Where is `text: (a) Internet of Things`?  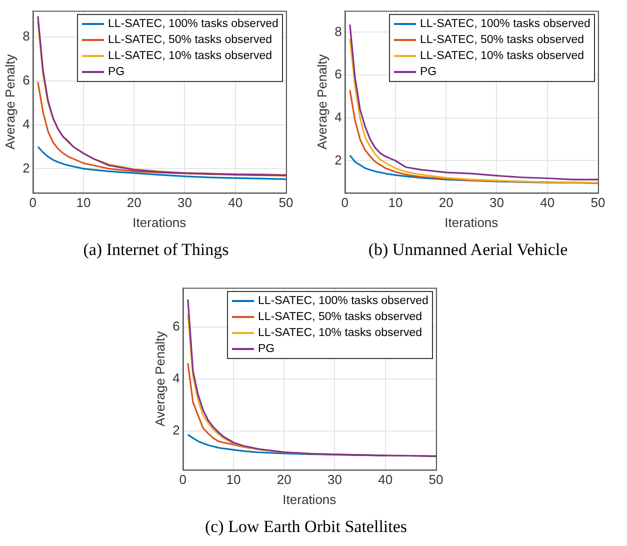 text: (a) Internet of Things is located at coordinates (156, 250).